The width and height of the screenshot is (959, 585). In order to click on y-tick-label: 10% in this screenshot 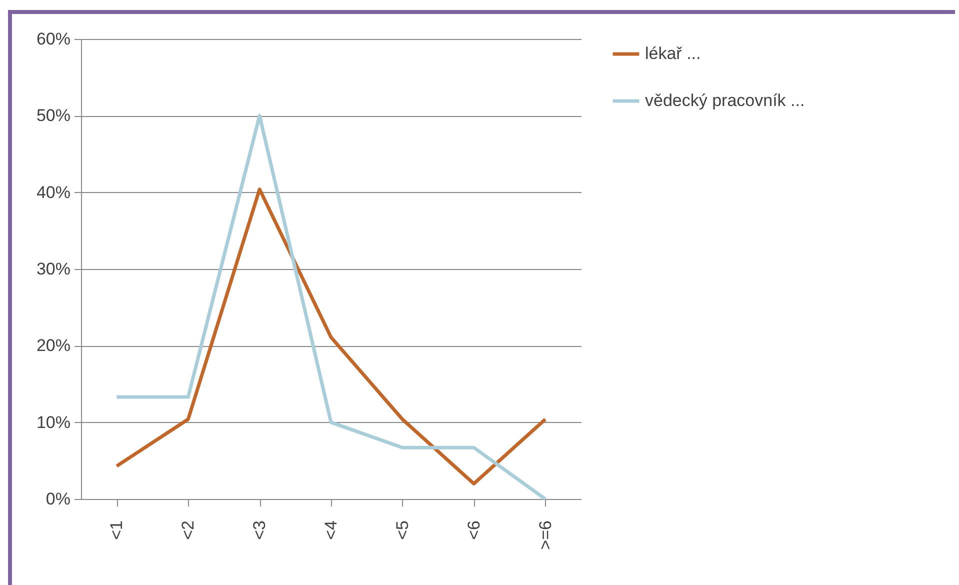, I will do `click(53, 422)`.